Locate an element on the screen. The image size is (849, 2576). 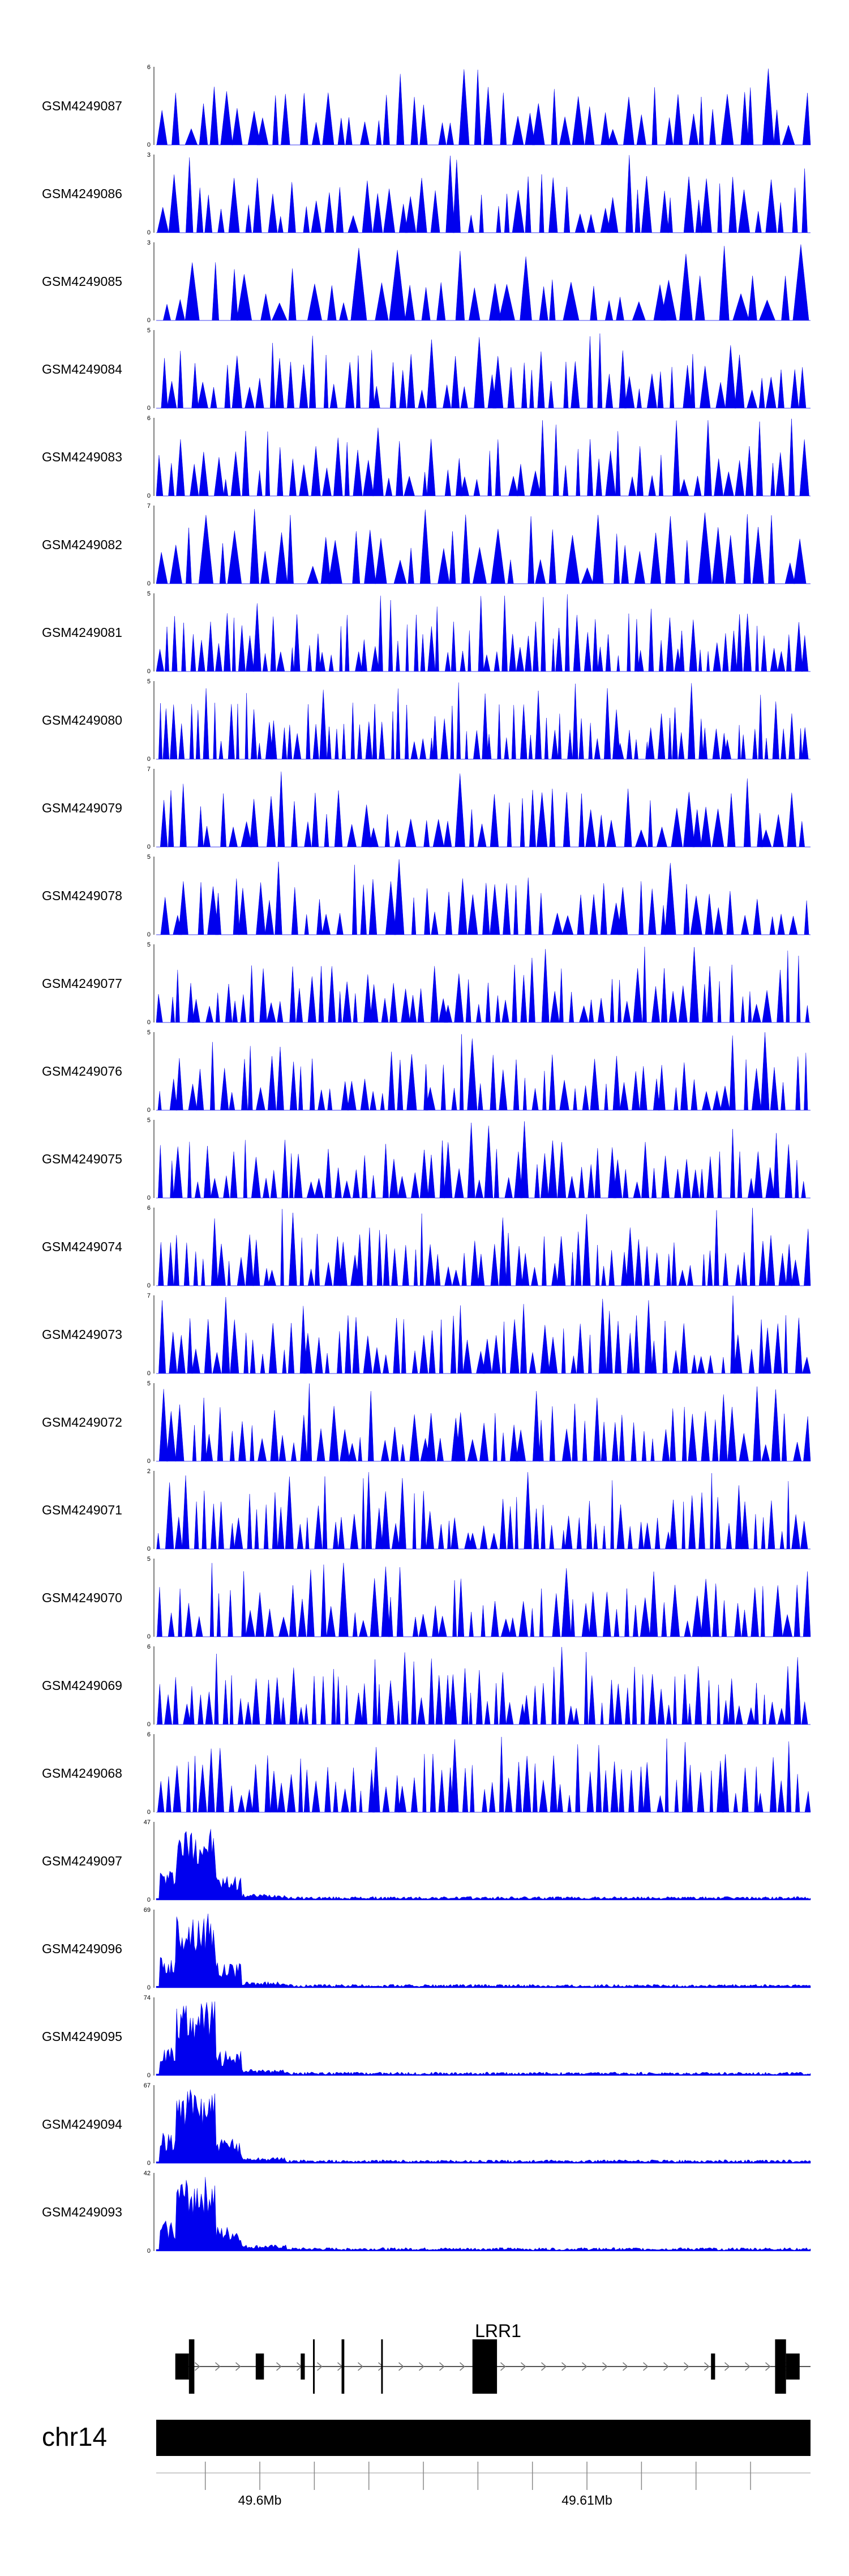
track-label: GSM4249083 is located at coordinates (82, 457).